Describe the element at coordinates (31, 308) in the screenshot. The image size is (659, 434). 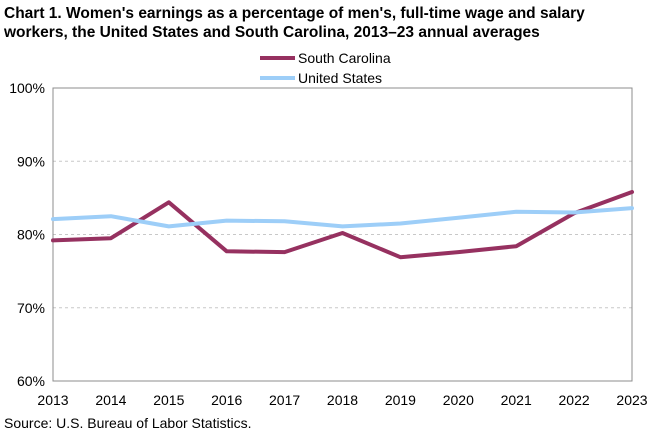
I see `y-tick-label: 70%` at that location.